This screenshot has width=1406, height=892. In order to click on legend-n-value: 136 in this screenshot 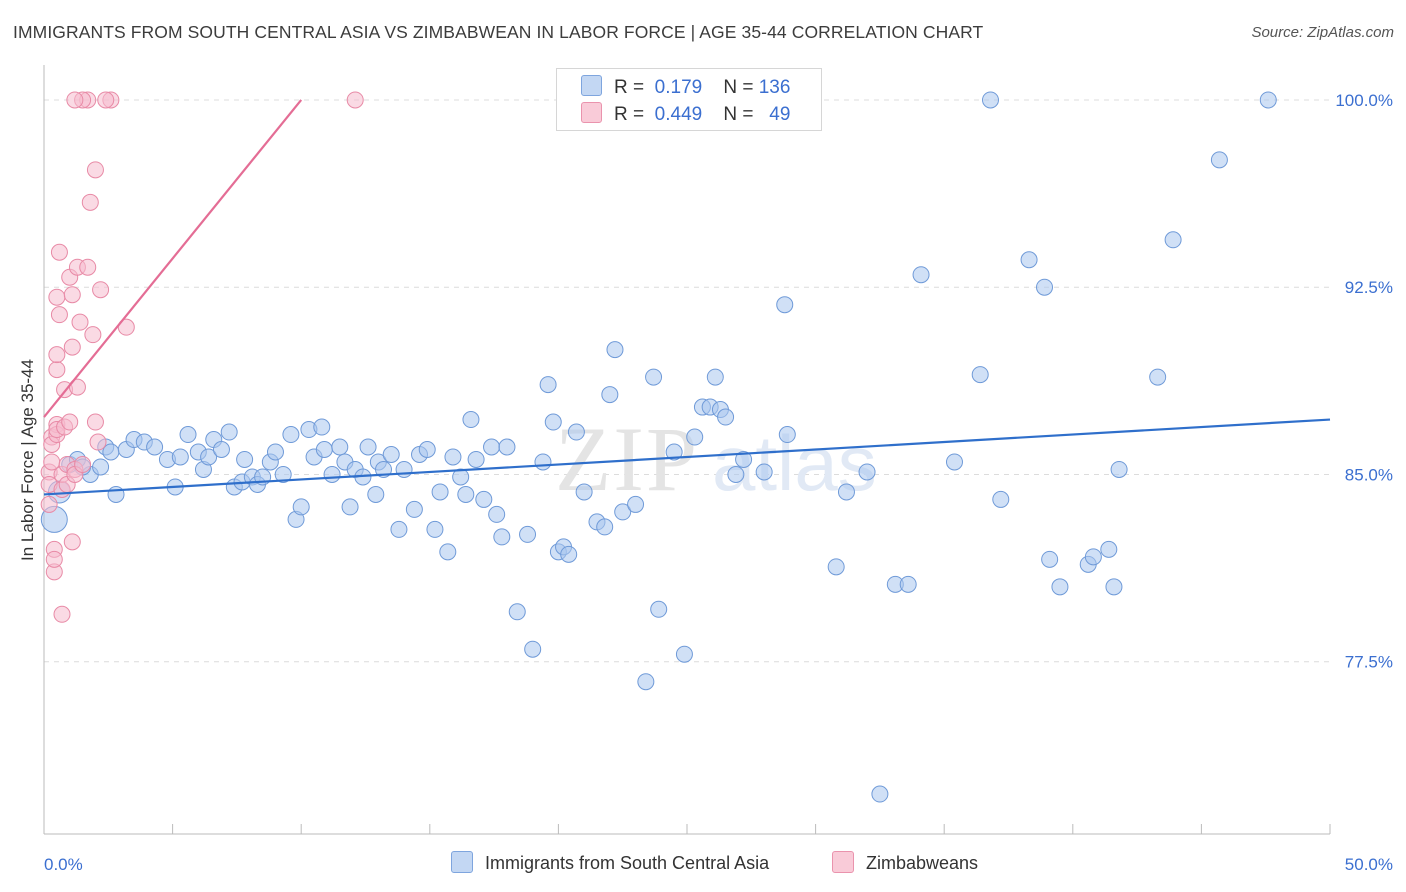, I will do `click(774, 87)`.